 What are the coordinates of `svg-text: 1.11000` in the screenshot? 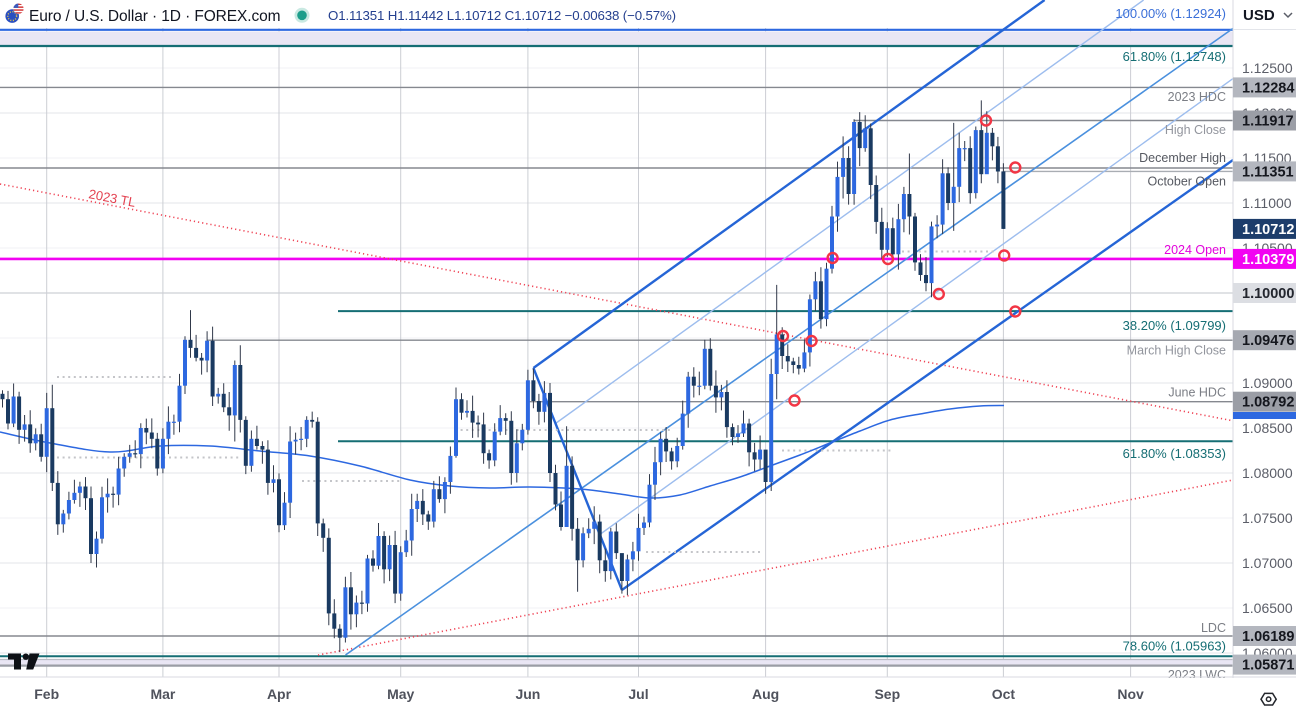 It's located at (1267, 203).